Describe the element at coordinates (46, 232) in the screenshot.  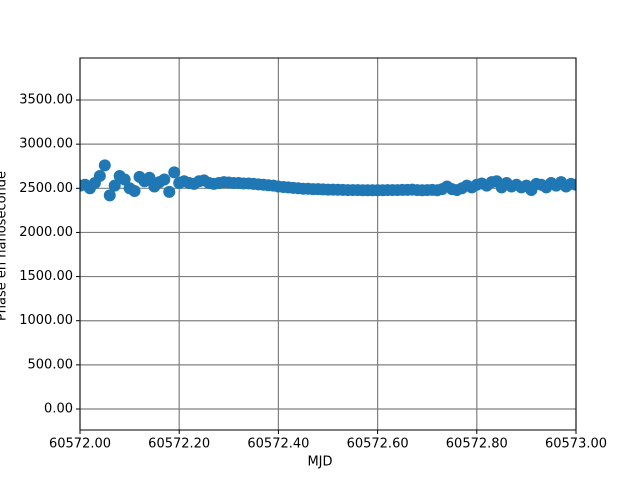
I see `y-tick-label: 2000.00` at that location.